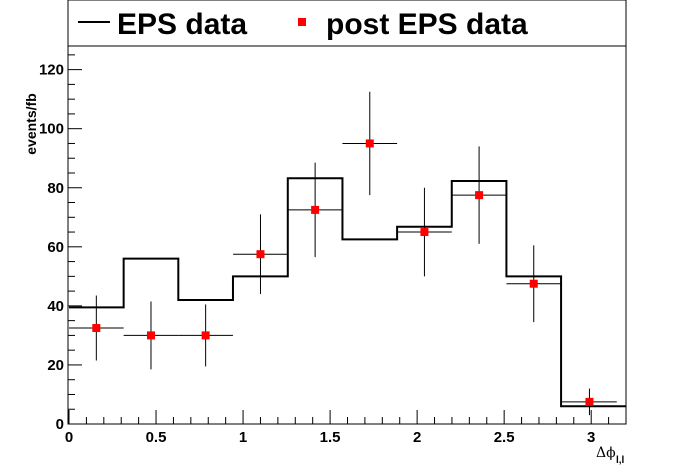 This screenshot has height=472, width=696. I want to click on x-tick-label: 1.5, so click(330, 437).